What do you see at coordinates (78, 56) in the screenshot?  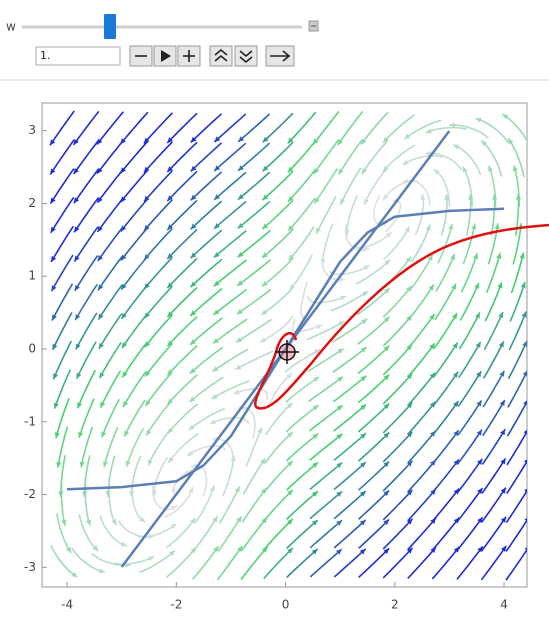 I see `value-input` at bounding box center [78, 56].